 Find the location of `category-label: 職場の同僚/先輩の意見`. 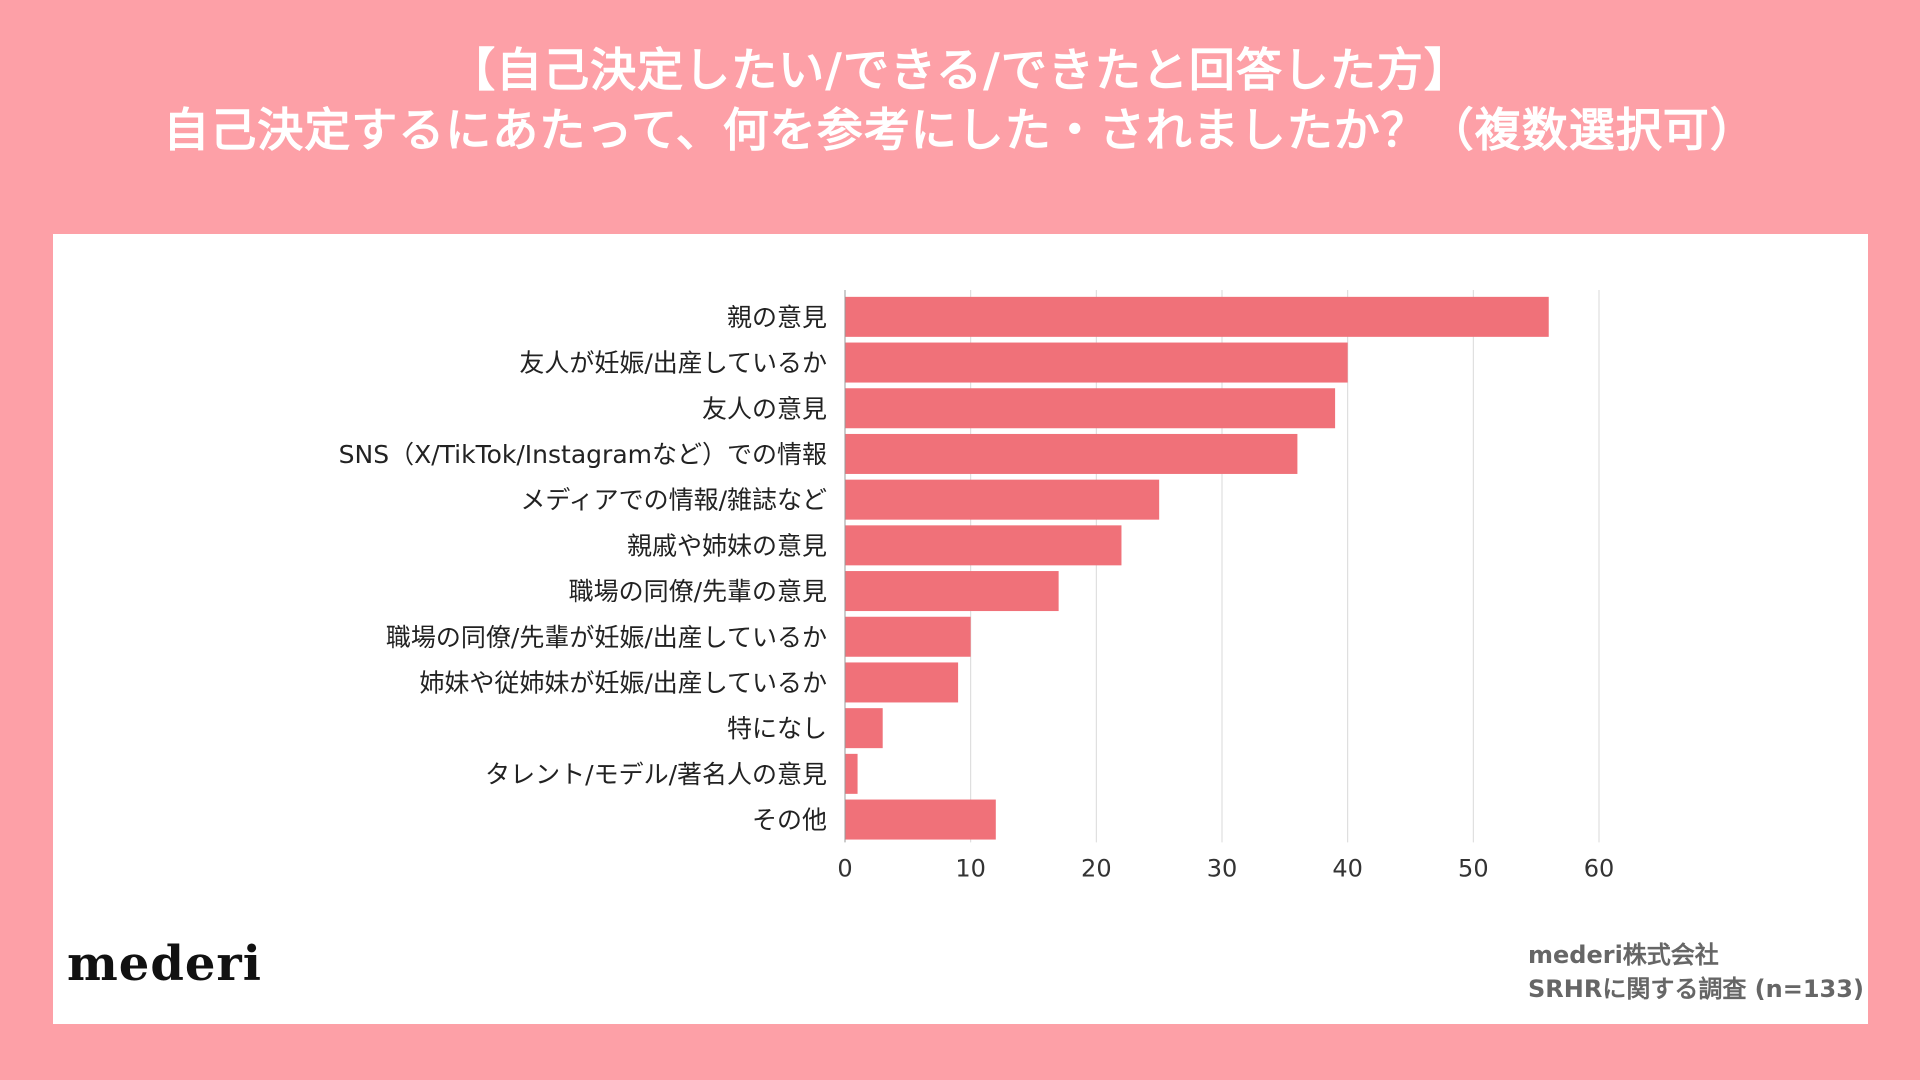

category-label: 職場の同僚/先輩の意見 is located at coordinates (698, 591).